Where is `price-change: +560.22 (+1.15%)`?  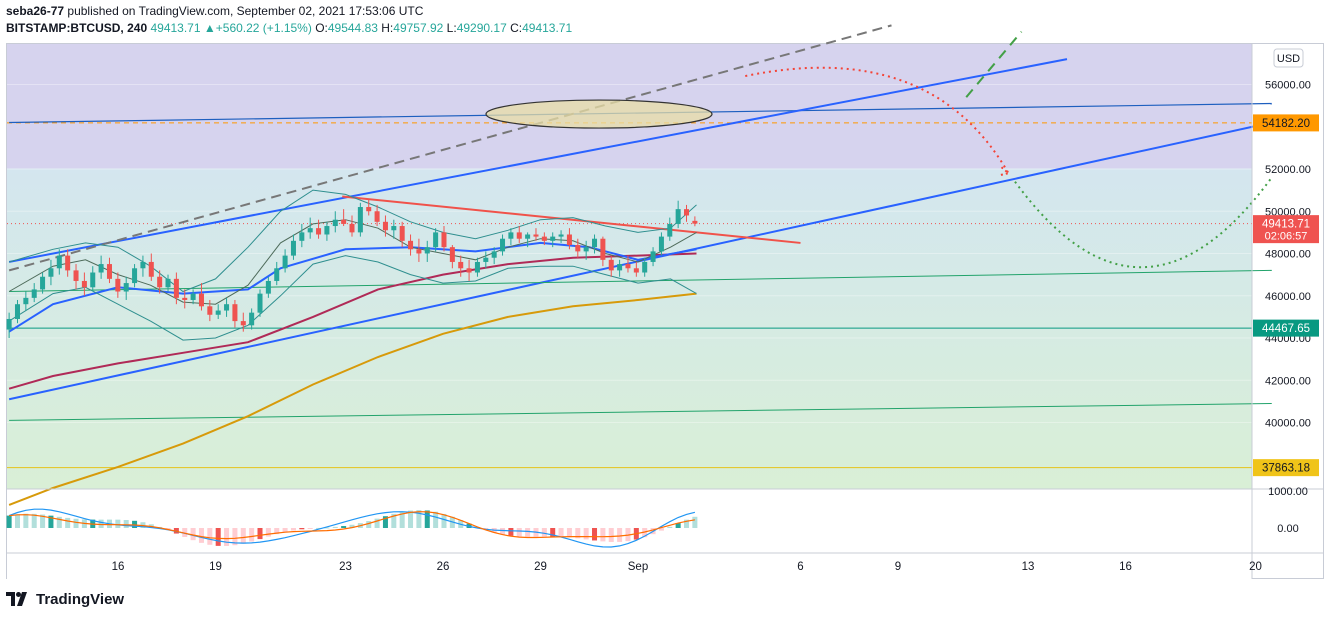
price-change: +560.22 (+1.15%) is located at coordinates (263, 28).